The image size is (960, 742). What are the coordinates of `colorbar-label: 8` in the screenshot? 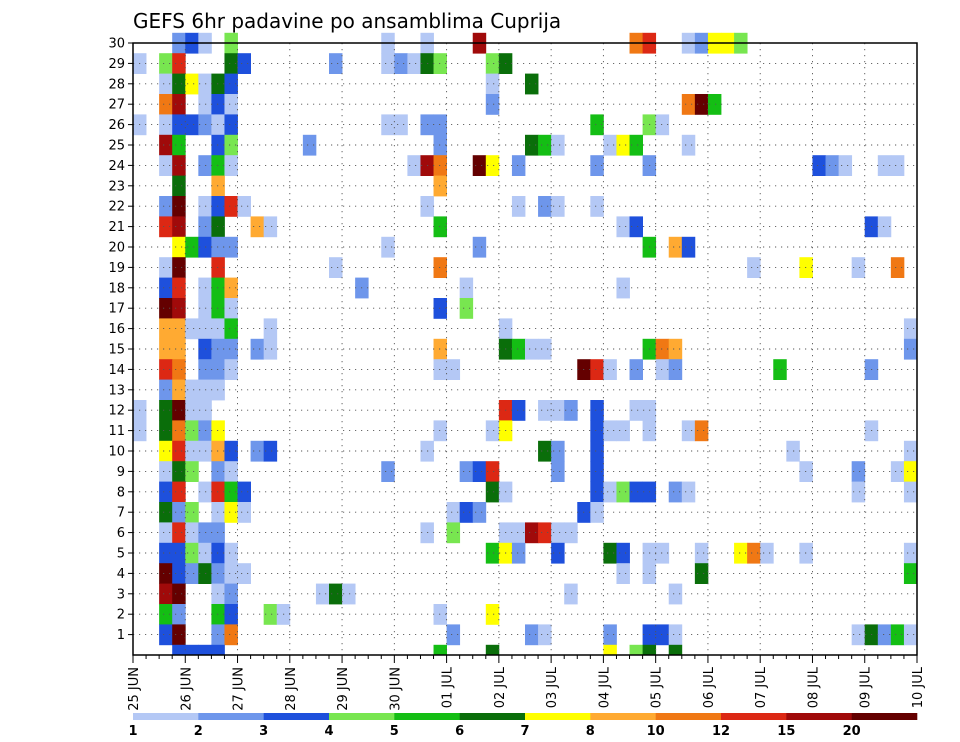 It's located at (590, 731).